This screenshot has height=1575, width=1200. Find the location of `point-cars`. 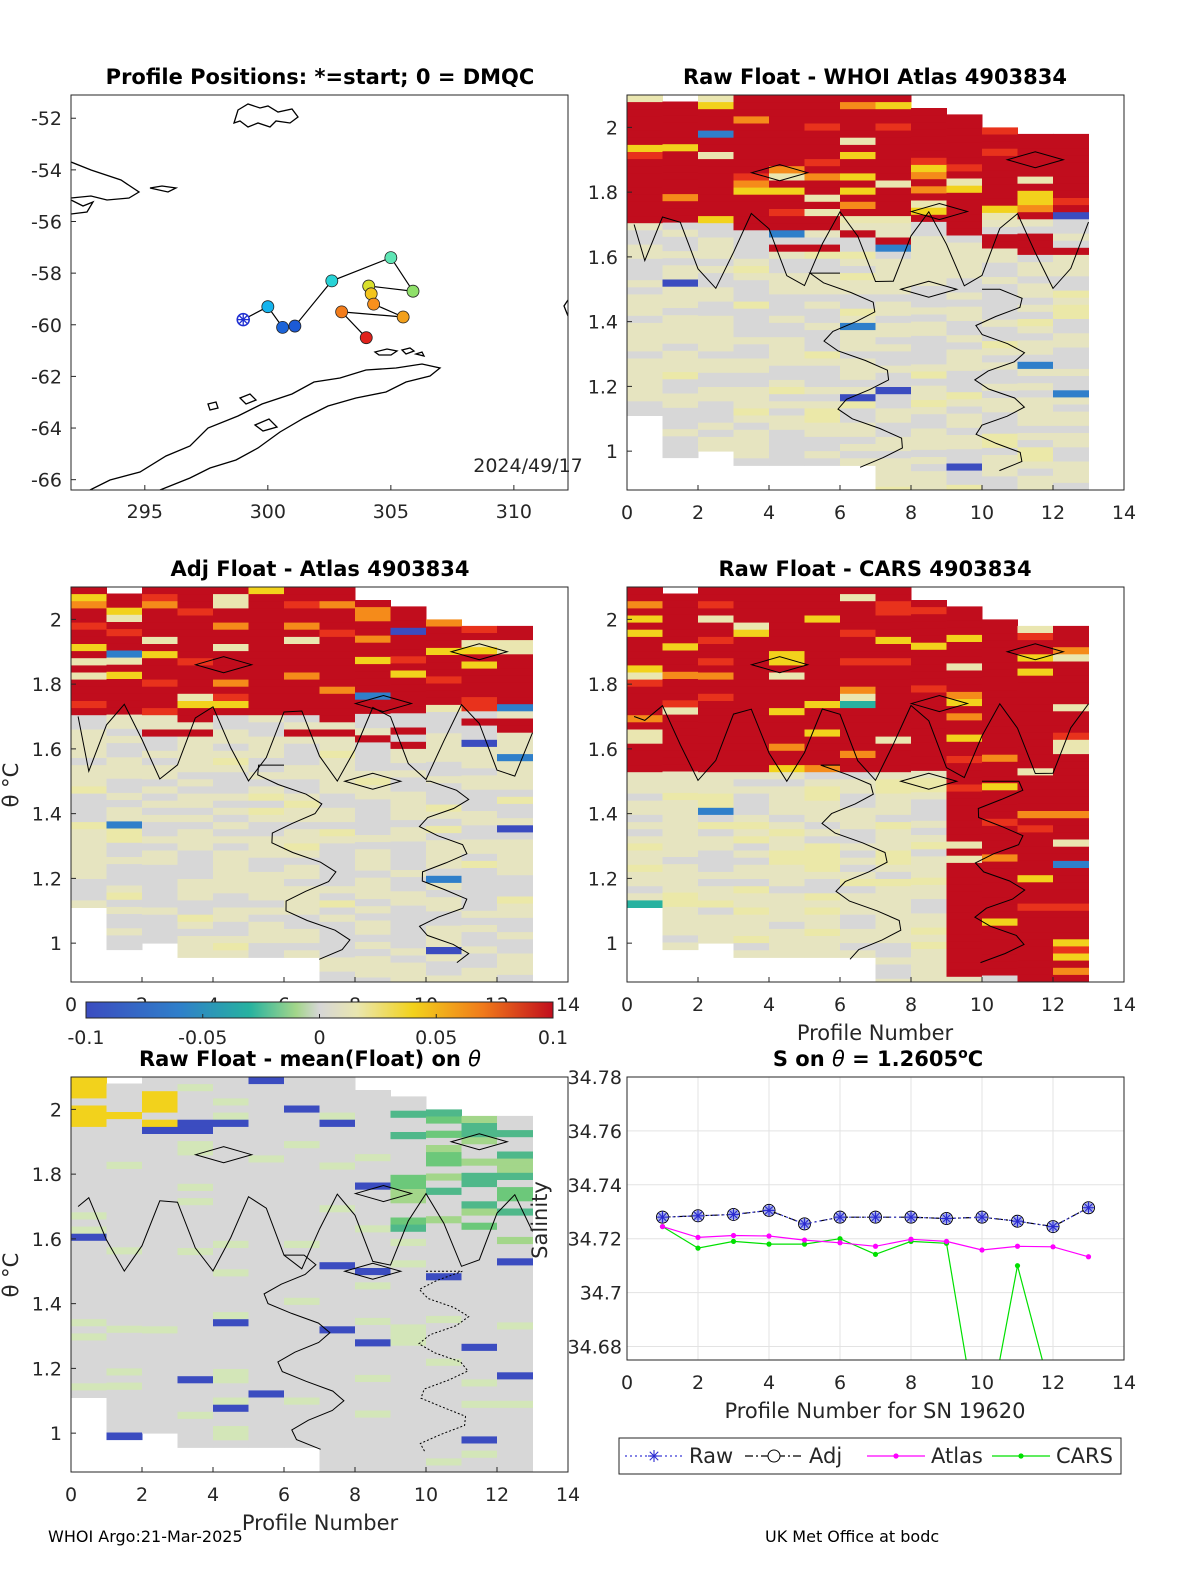

point-cars is located at coordinates (769, 1244).